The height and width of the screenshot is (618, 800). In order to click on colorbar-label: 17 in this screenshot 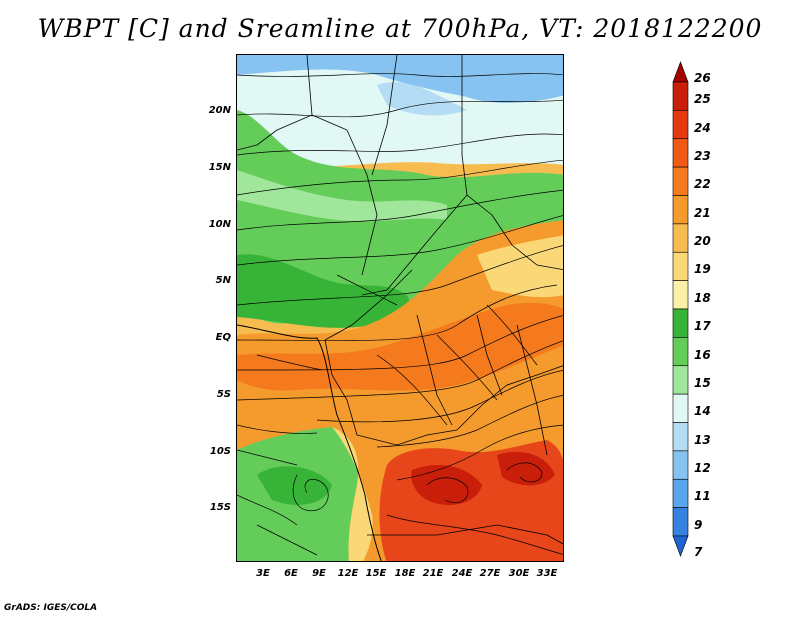, I will do `click(702, 326)`.